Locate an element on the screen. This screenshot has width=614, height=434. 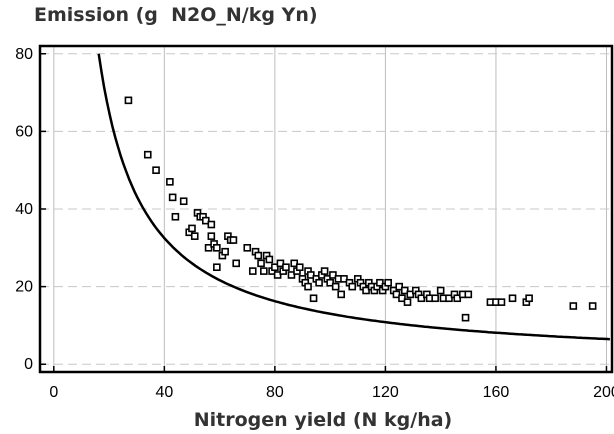
y-tick-label: 20 is located at coordinates (24, 287).